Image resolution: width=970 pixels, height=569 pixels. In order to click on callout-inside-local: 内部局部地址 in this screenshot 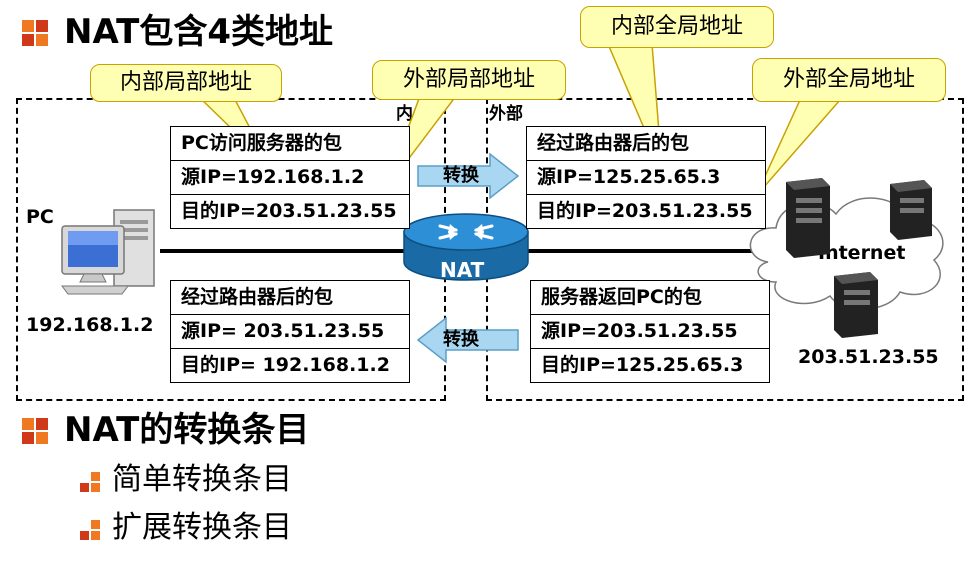, I will do `click(186, 83)`.